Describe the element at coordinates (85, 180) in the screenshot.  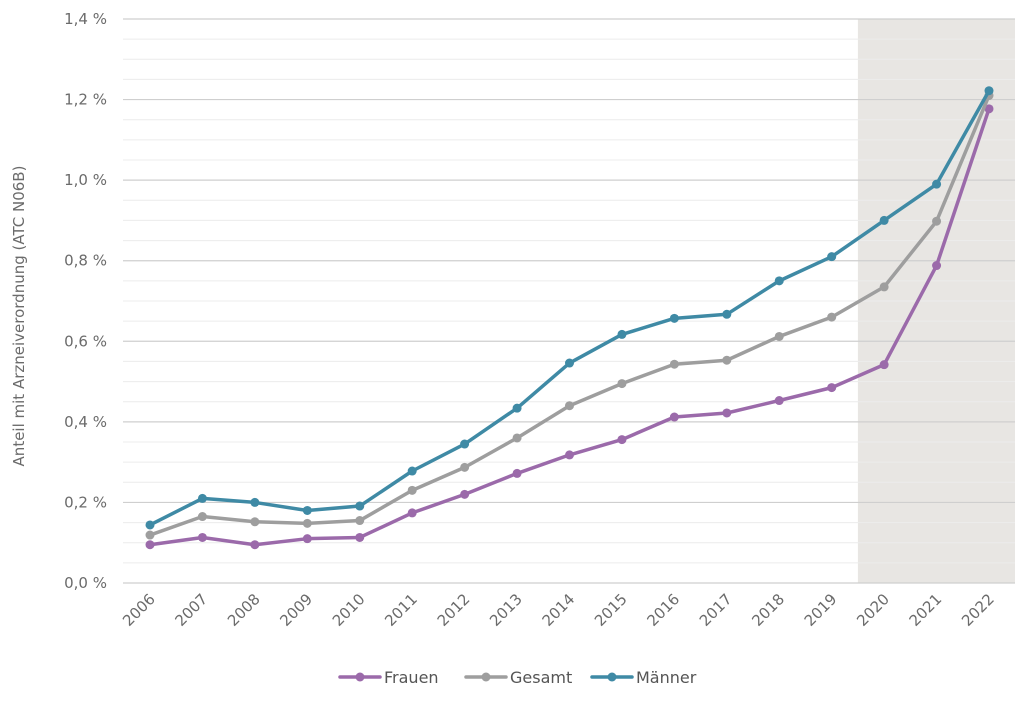
I see `y-tick-label: 1,0 %` at that location.